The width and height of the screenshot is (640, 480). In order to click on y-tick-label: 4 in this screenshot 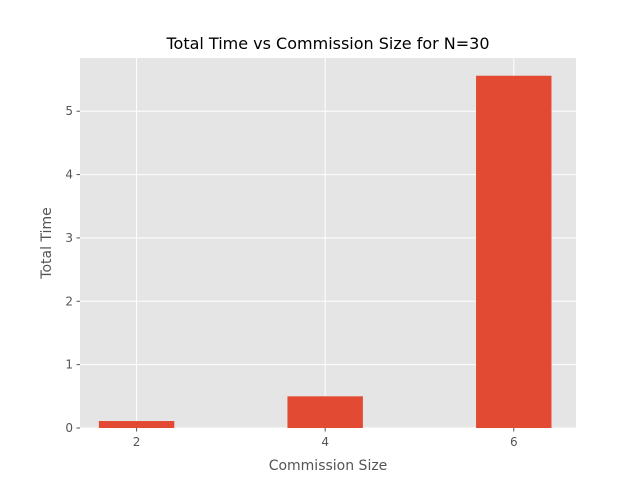, I will do `click(69, 175)`.